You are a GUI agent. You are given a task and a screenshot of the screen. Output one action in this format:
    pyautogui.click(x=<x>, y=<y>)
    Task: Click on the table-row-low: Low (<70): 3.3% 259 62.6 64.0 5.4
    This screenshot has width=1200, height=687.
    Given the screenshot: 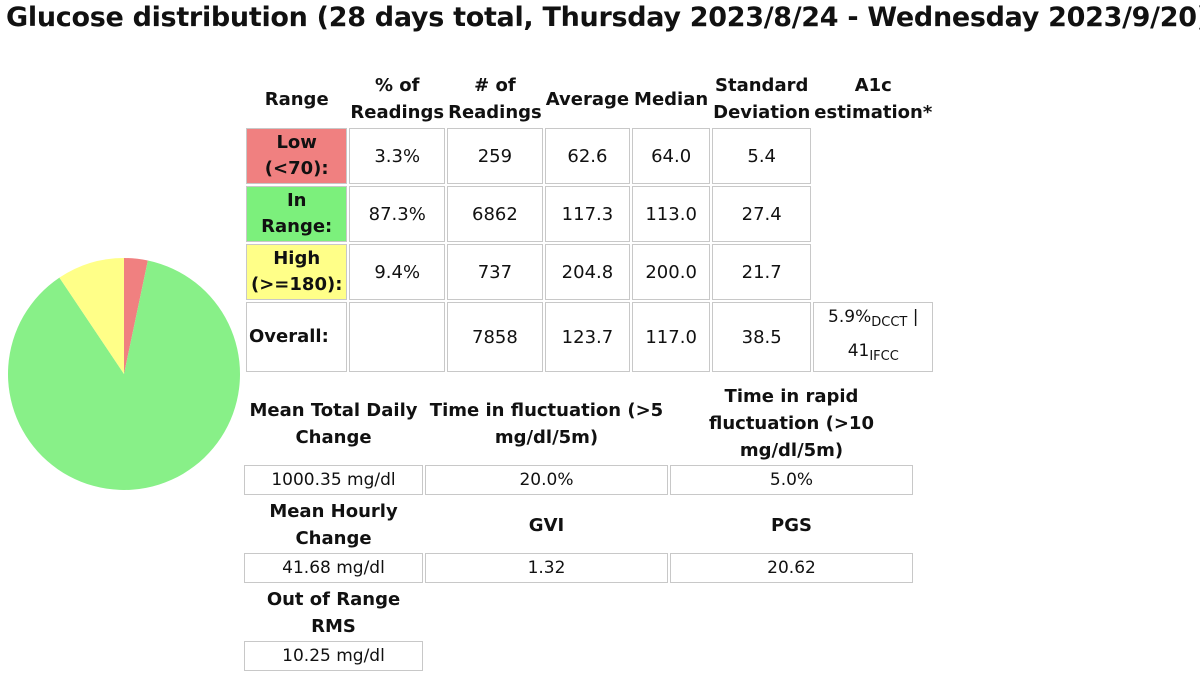 What is the action you would take?
    pyautogui.click(x=589, y=156)
    